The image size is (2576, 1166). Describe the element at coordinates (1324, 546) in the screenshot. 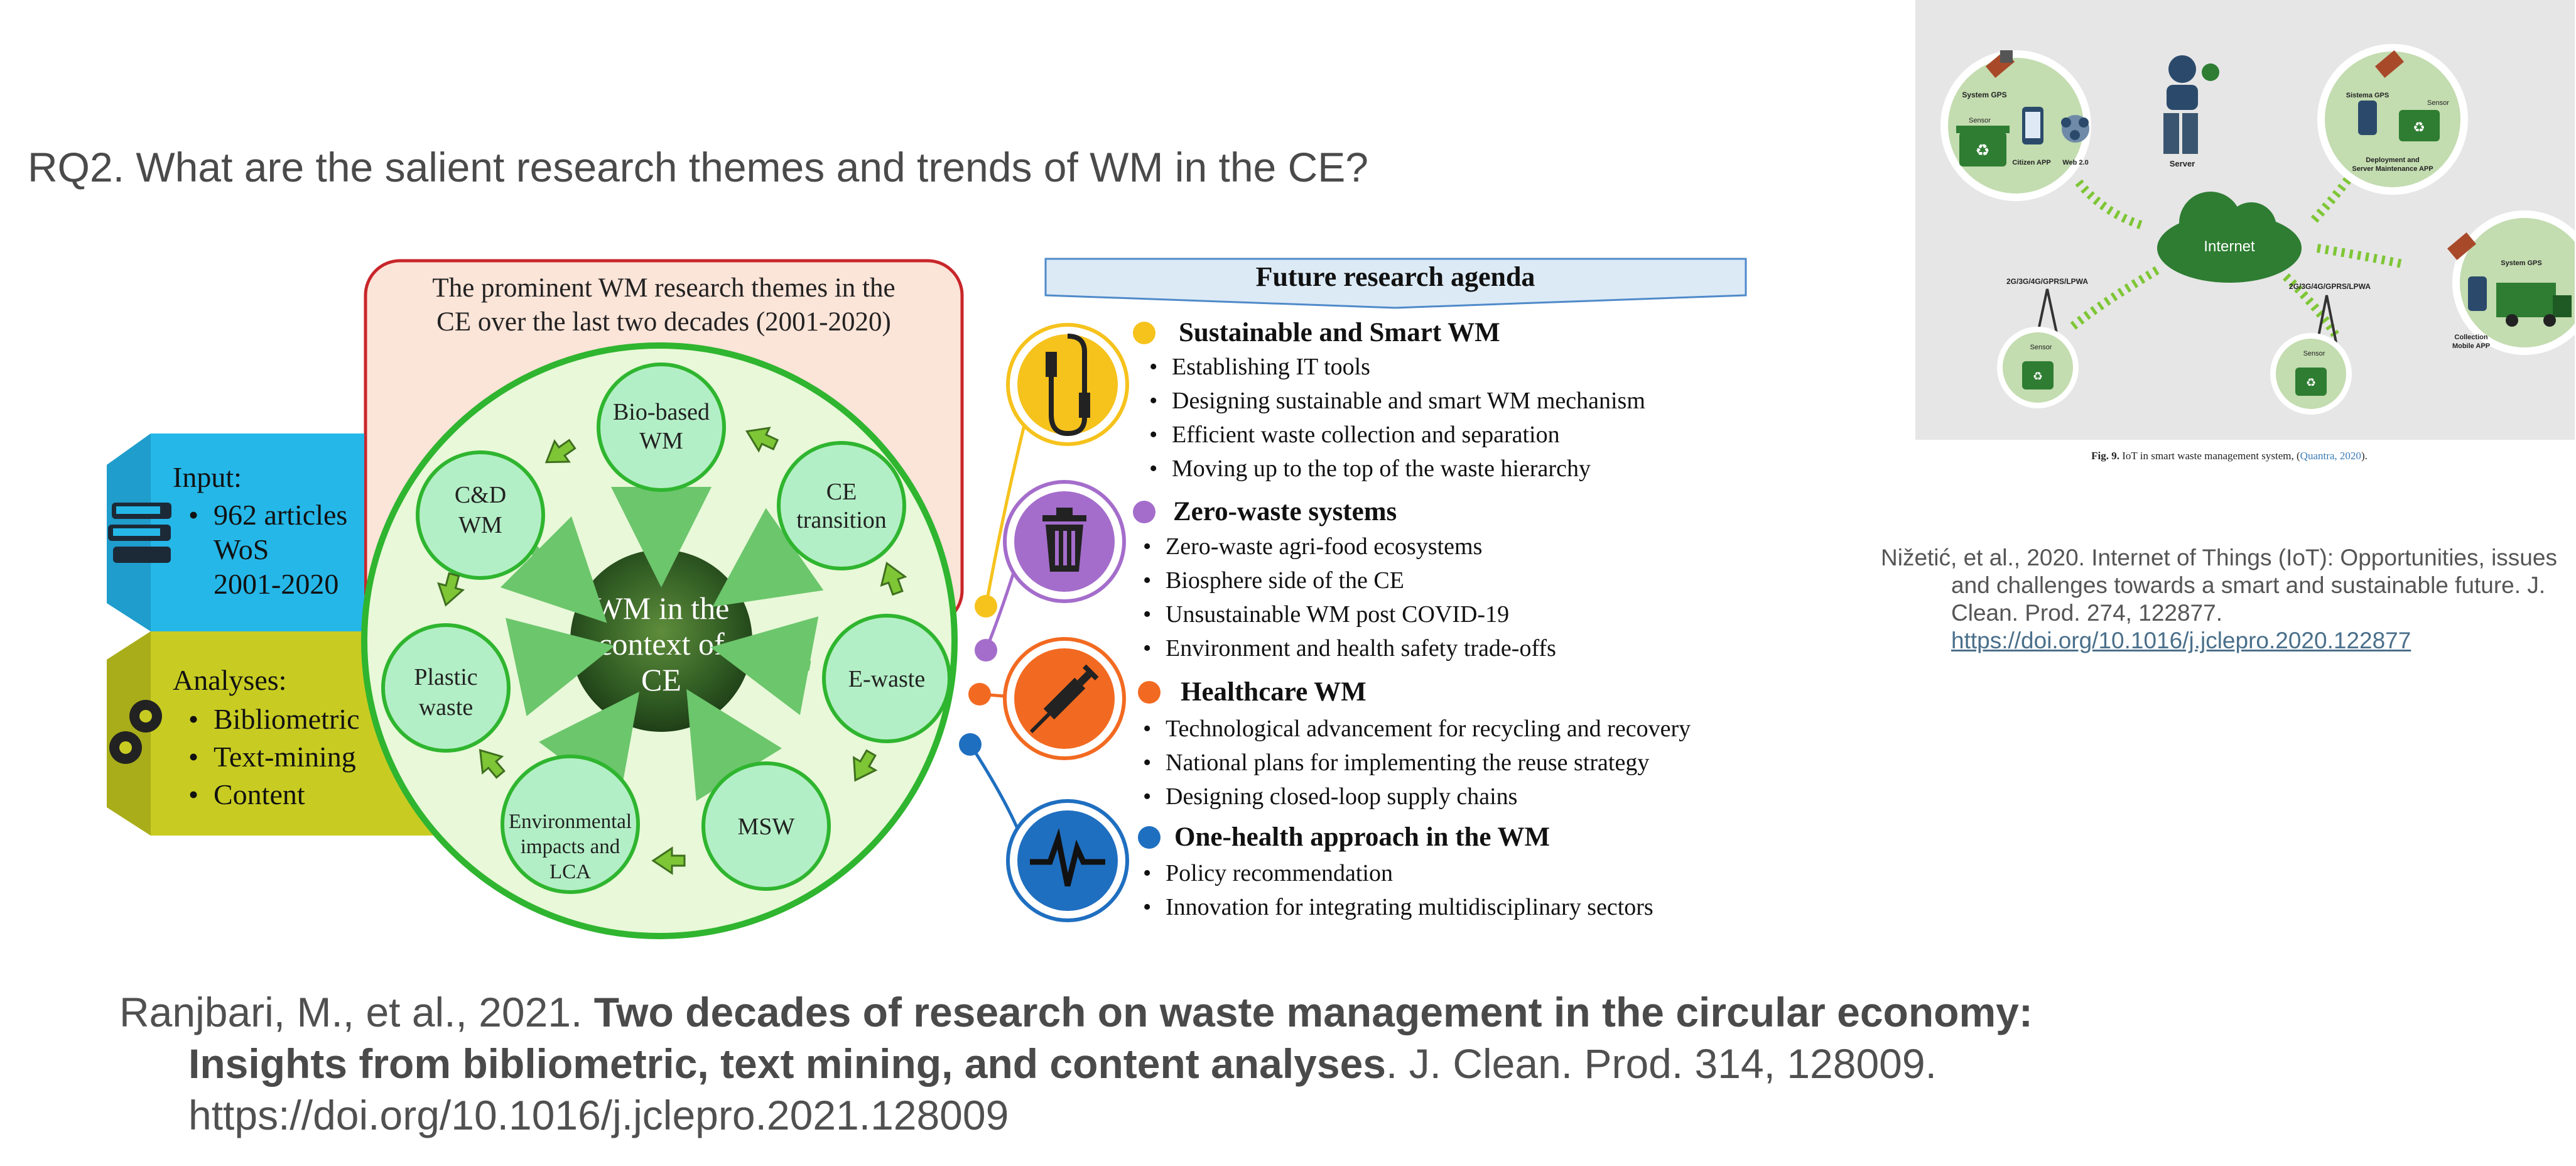

I see `agenda-item: Zero-waste agri-food ecosystems` at that location.